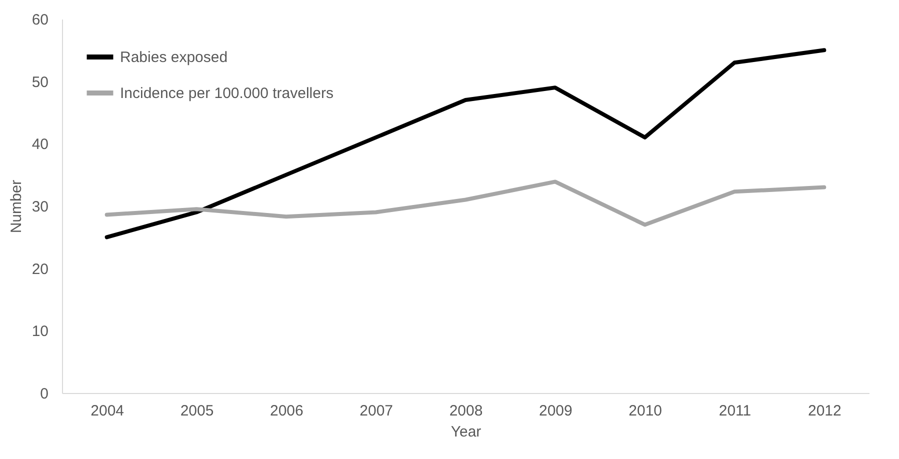  What do you see at coordinates (466, 432) in the screenshot?
I see `x-axis-title: Year` at bounding box center [466, 432].